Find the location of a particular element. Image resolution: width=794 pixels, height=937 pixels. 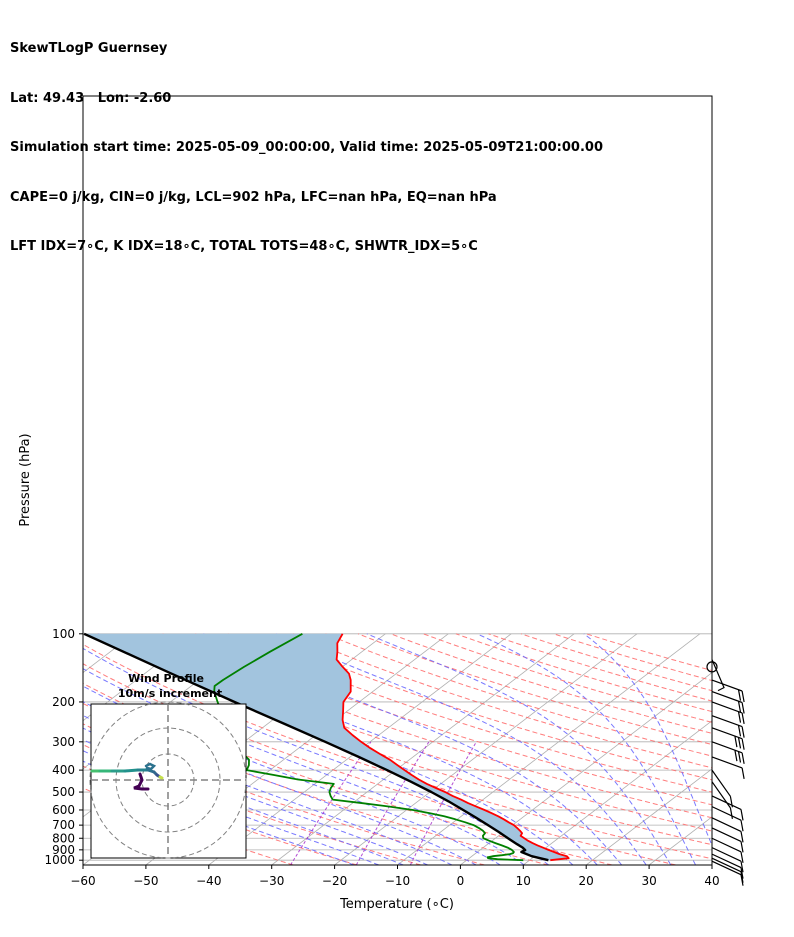

x-tick-label: −20 is located at coordinates (334, 881).